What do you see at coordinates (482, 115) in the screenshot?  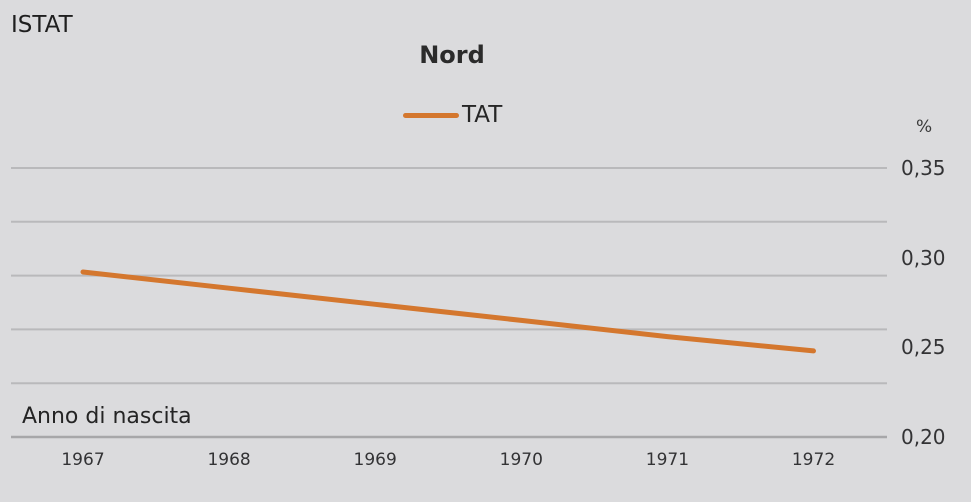 I see `legend-series-label: TAT` at bounding box center [482, 115].